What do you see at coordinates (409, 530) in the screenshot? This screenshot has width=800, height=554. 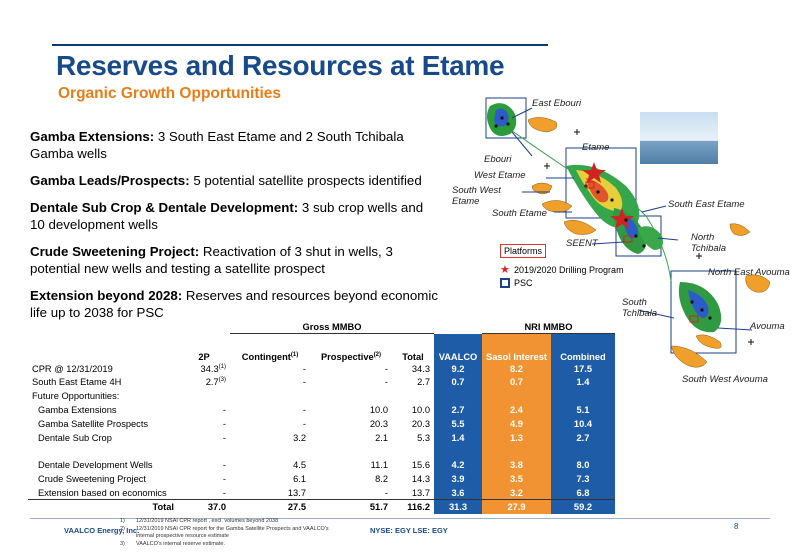 I see `footer-ticker: NYSE: EGY LSE: EGY` at bounding box center [409, 530].